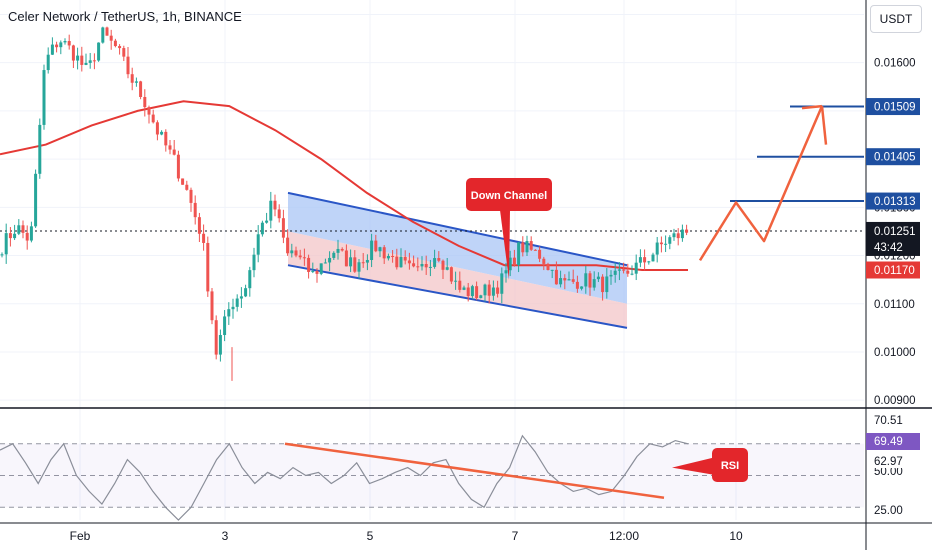 The height and width of the screenshot is (550, 932). Describe the element at coordinates (893, 270) in the screenshot. I see `ma-label-bg` at that location.